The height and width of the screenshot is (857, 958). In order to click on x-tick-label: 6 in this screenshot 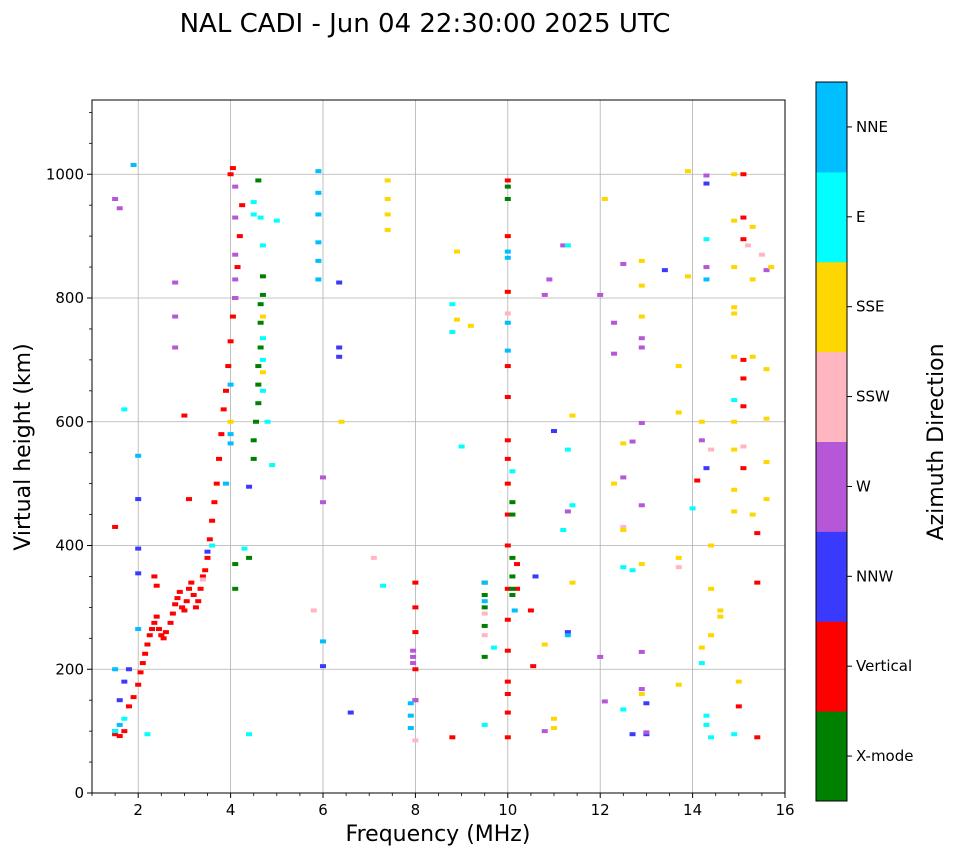, I will do `click(323, 810)`.